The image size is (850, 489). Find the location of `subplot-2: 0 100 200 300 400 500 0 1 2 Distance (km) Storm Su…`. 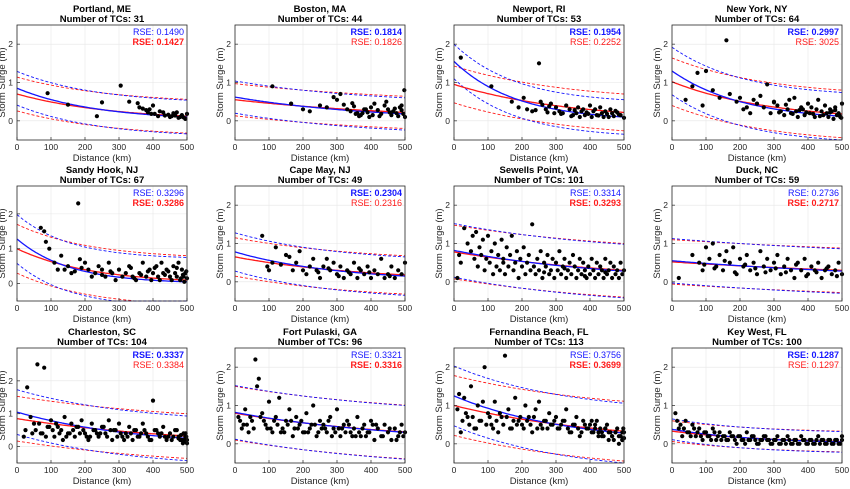

subplot-2: 0 100 200 300 400 500 0 1 2 Distance (km) Storm Su… is located at coordinates (313, 84).